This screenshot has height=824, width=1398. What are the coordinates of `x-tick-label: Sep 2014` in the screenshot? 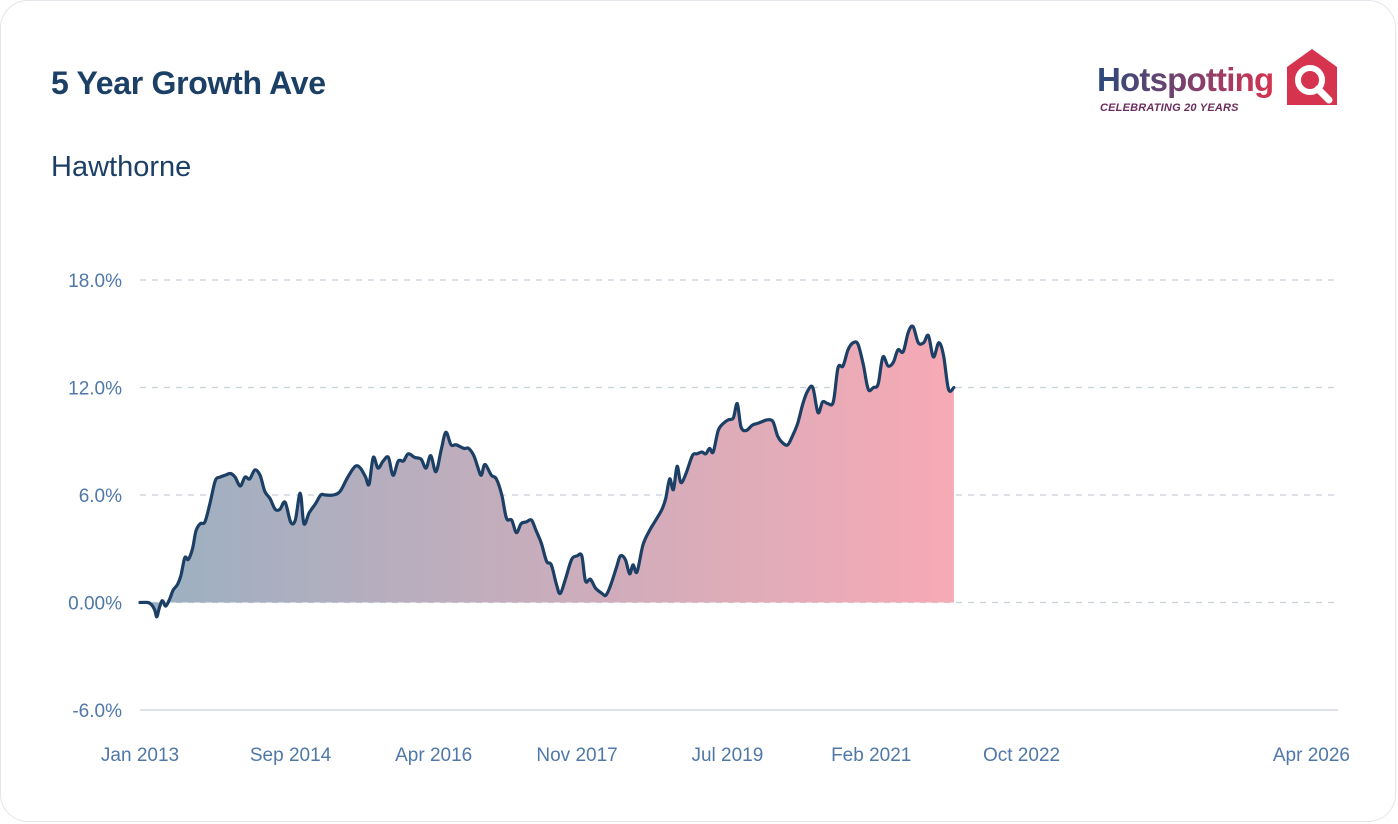 It's located at (291, 755).